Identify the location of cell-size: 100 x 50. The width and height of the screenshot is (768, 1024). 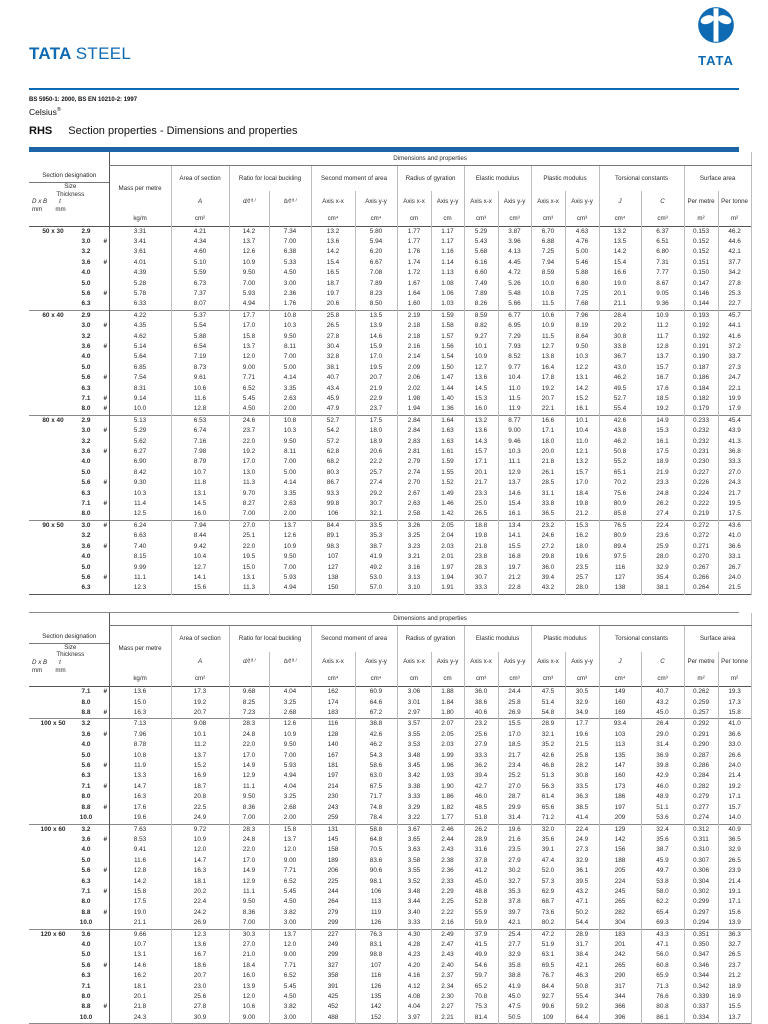
(51, 724).